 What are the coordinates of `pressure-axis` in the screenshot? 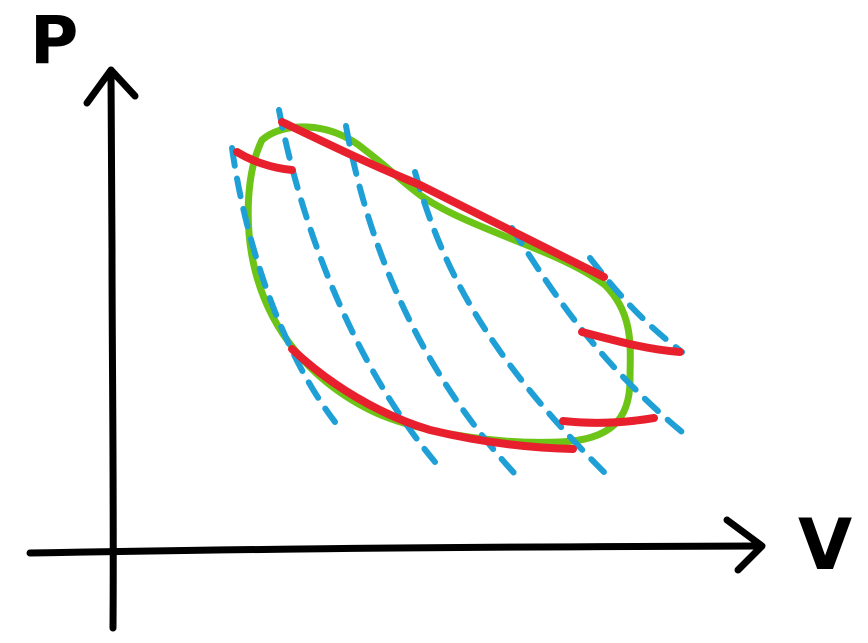 It's located at (112, 350).